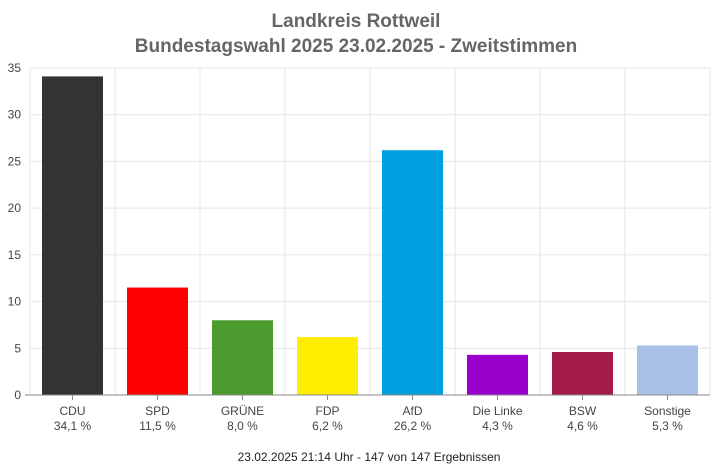 Image resolution: width=712 pixels, height=468 pixels. Describe the element at coordinates (583, 411) in the screenshot. I see `category-label: BSW` at that location.